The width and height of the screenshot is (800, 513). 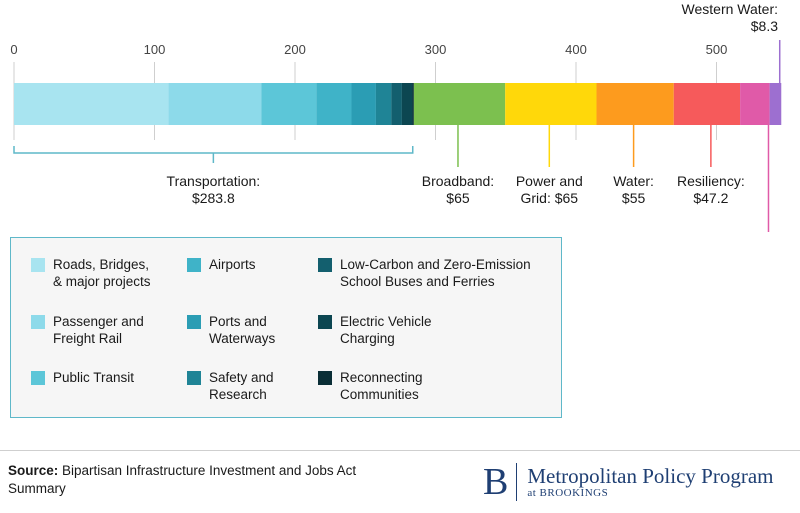 What do you see at coordinates (576, 49) in the screenshot?
I see `tick-label-400: 400` at bounding box center [576, 49].